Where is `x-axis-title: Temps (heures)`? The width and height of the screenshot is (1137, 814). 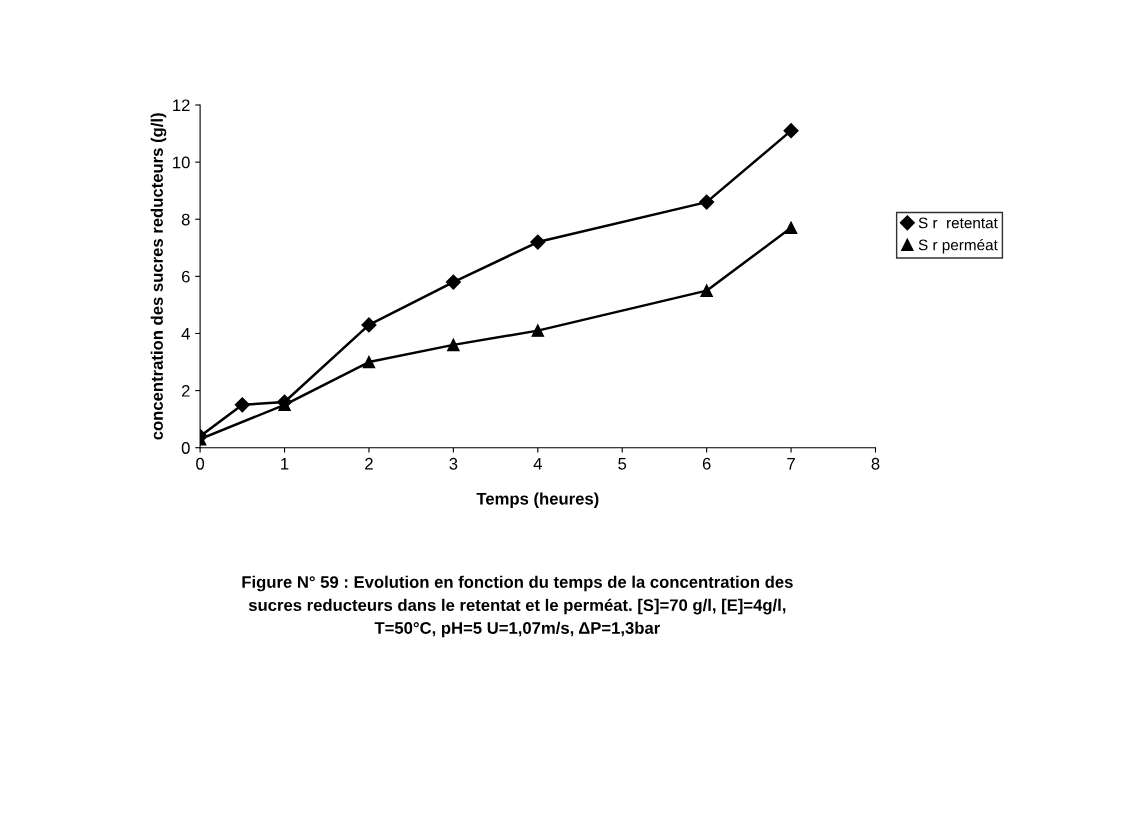
x-axis-title: Temps (heures) is located at coordinates (537, 500).